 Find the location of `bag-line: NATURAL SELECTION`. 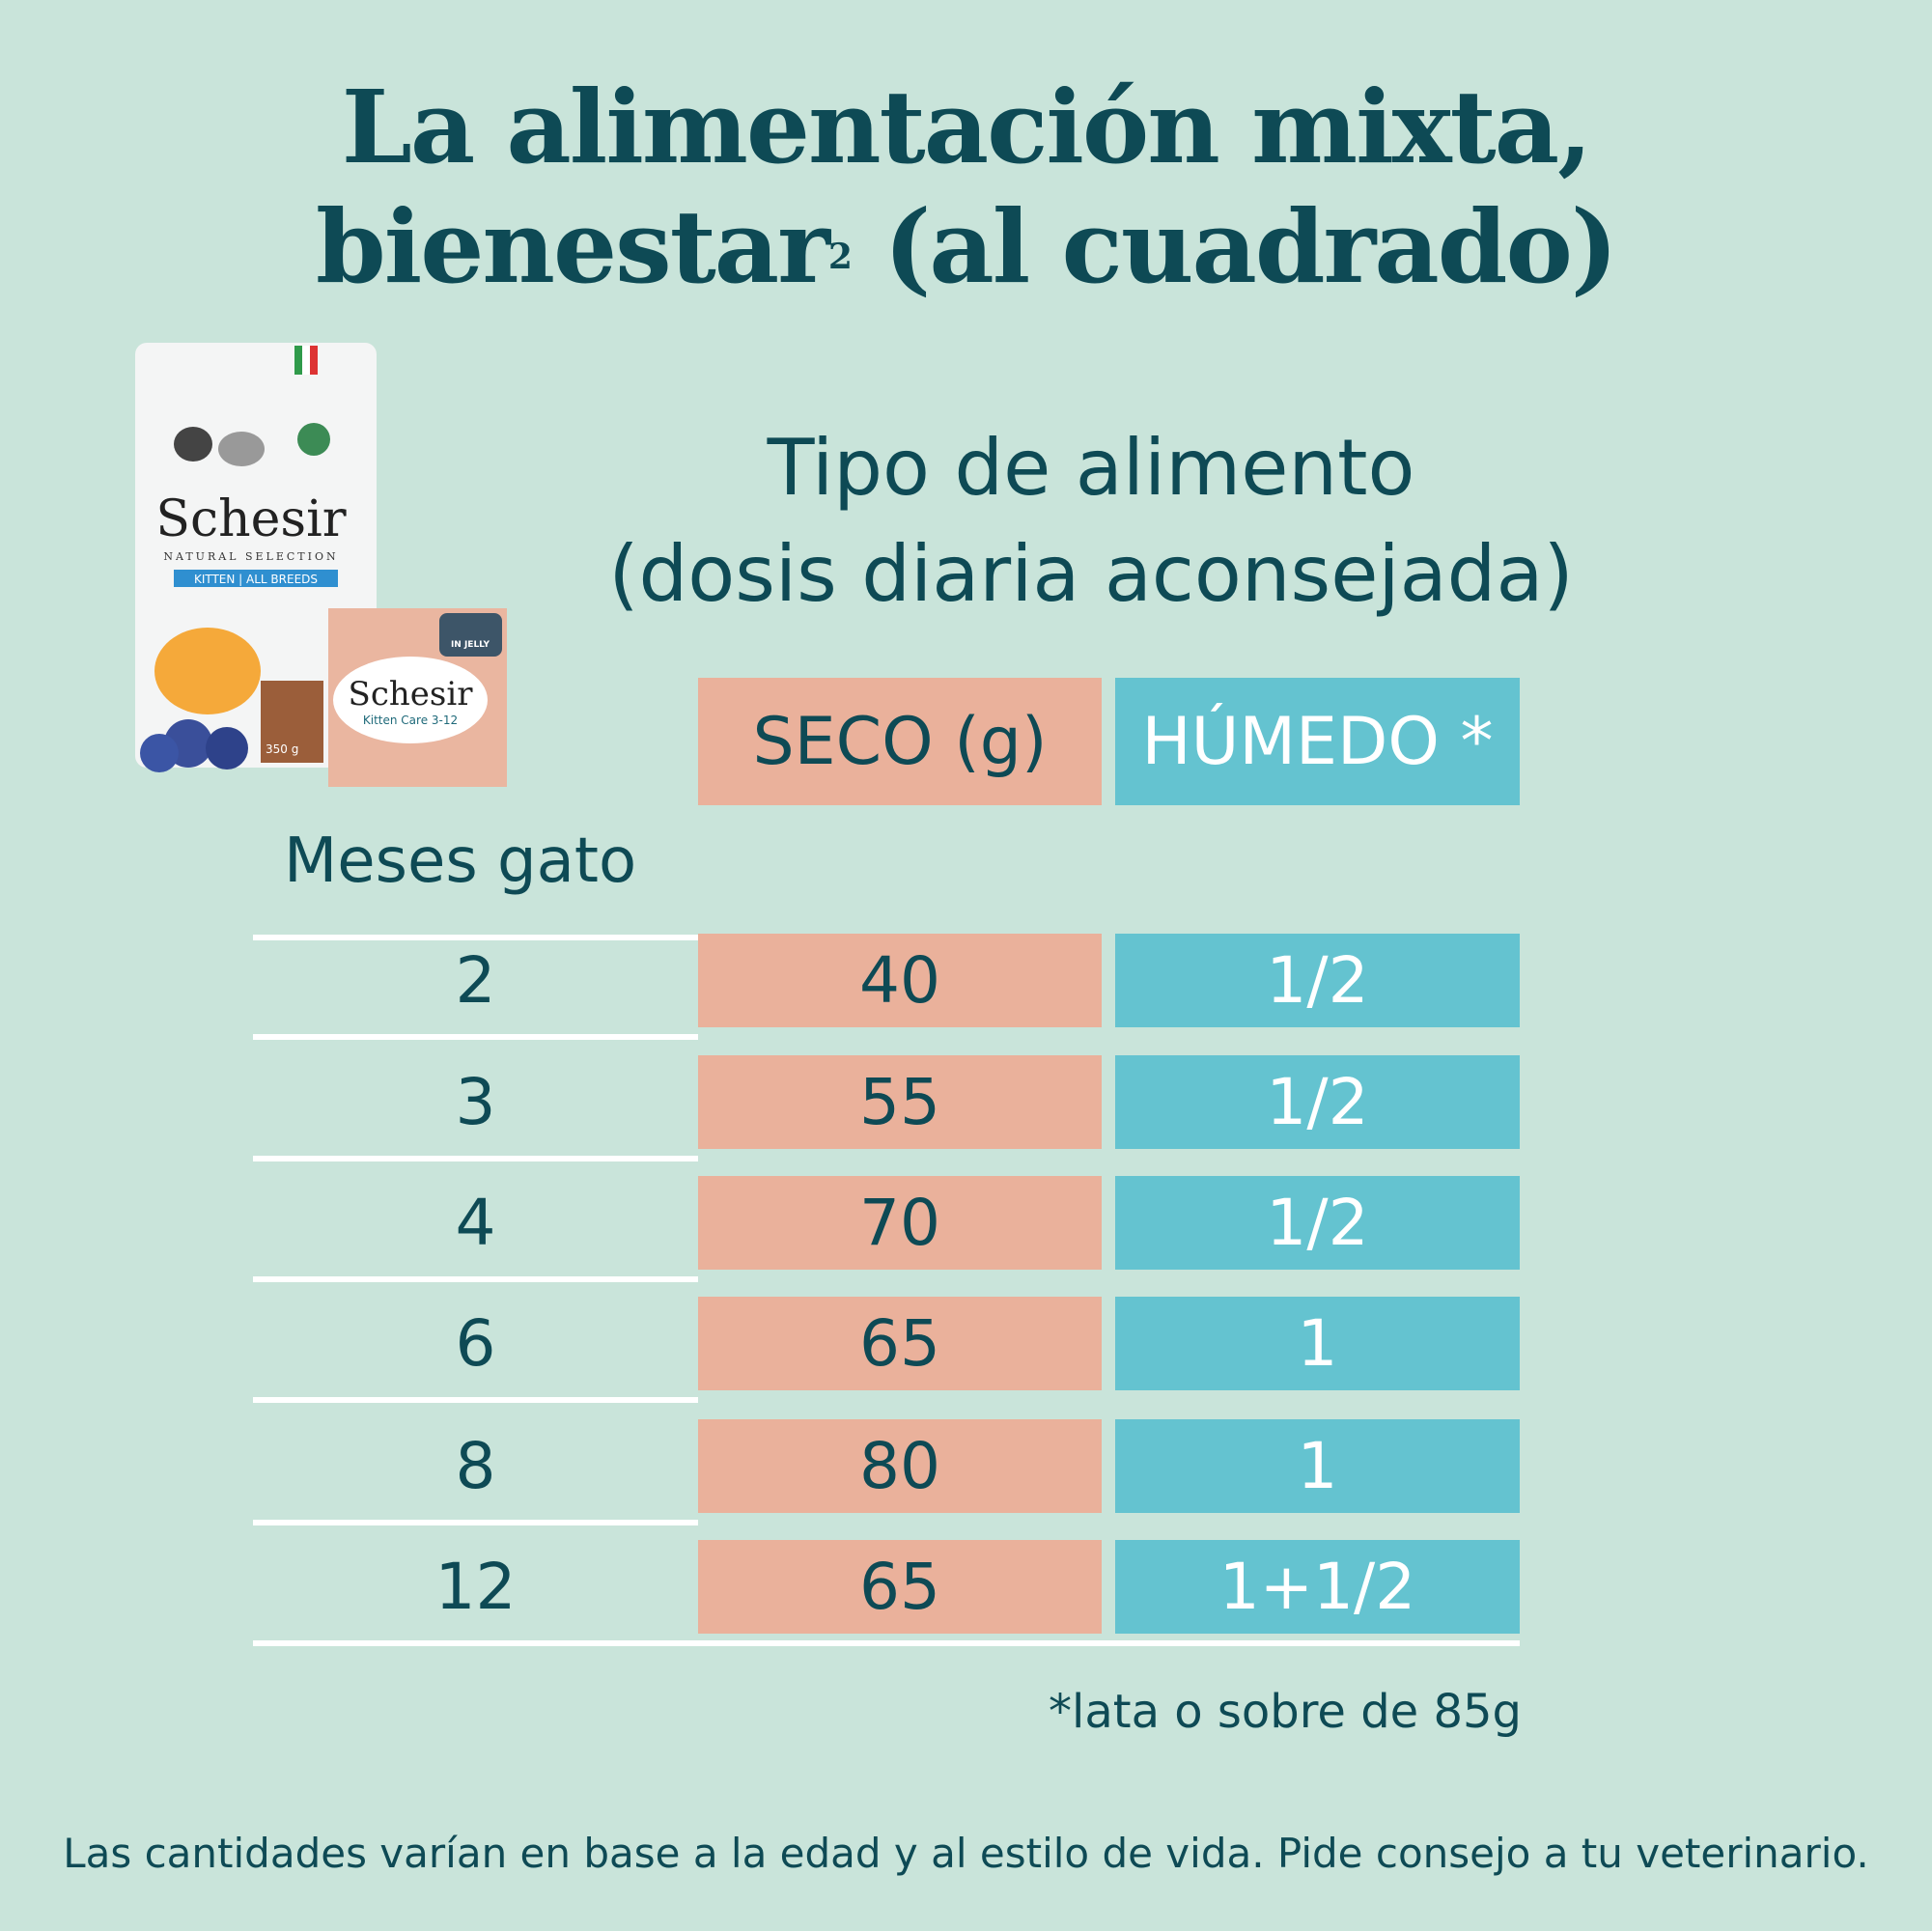

bag-line: NATURAL SELECTION is located at coordinates (251, 556).